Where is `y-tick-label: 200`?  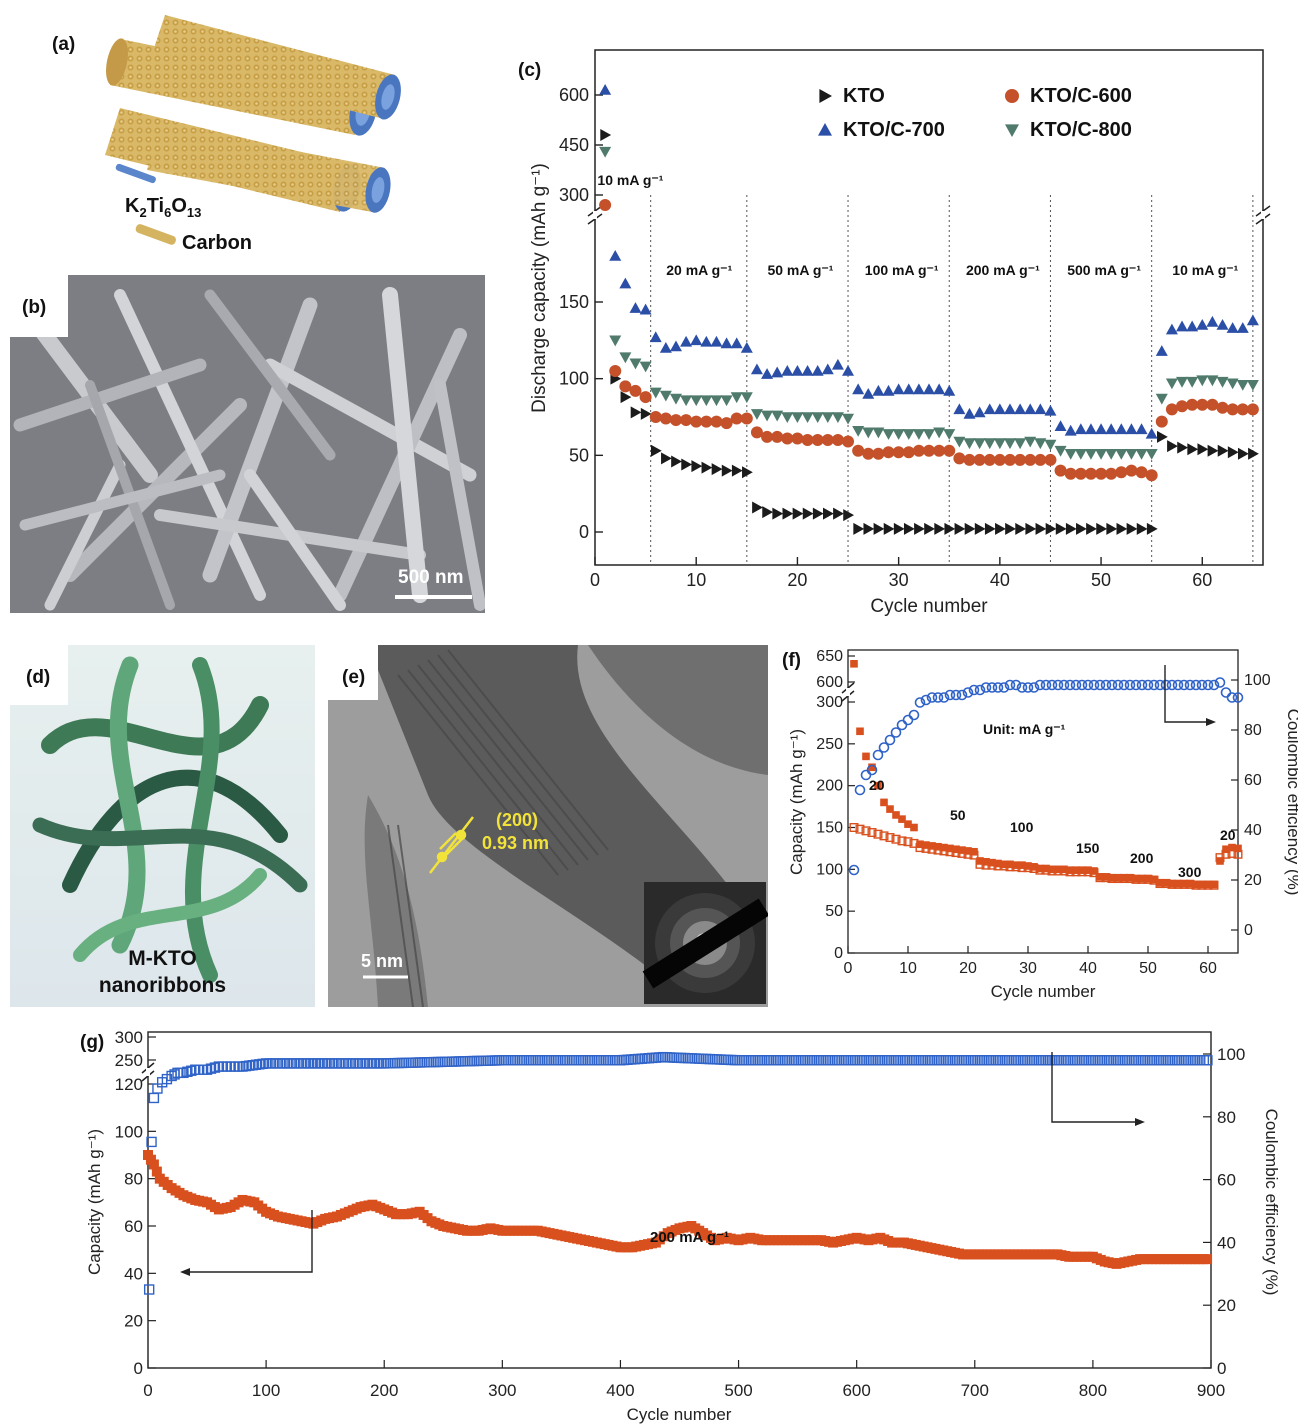 y-tick-label: 200 is located at coordinates (829, 786).